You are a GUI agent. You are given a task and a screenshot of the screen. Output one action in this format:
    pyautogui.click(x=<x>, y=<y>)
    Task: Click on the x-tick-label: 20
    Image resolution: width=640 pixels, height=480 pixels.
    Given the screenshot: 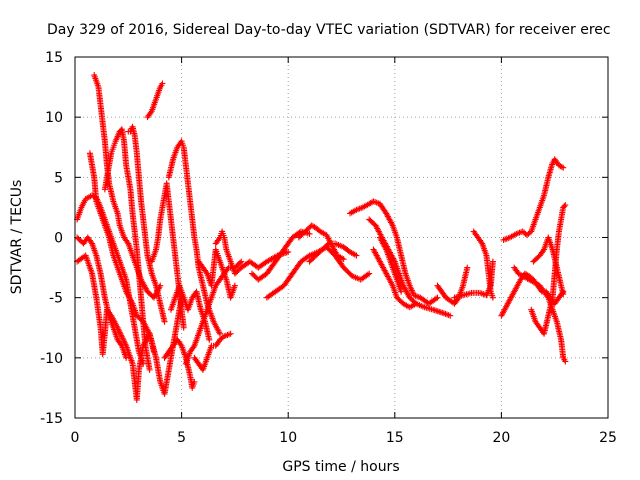 What is the action you would take?
    pyautogui.click(x=501, y=438)
    